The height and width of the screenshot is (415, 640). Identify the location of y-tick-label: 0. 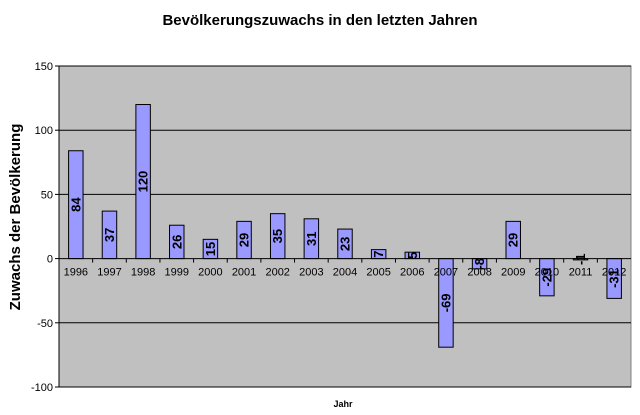
(50, 260).